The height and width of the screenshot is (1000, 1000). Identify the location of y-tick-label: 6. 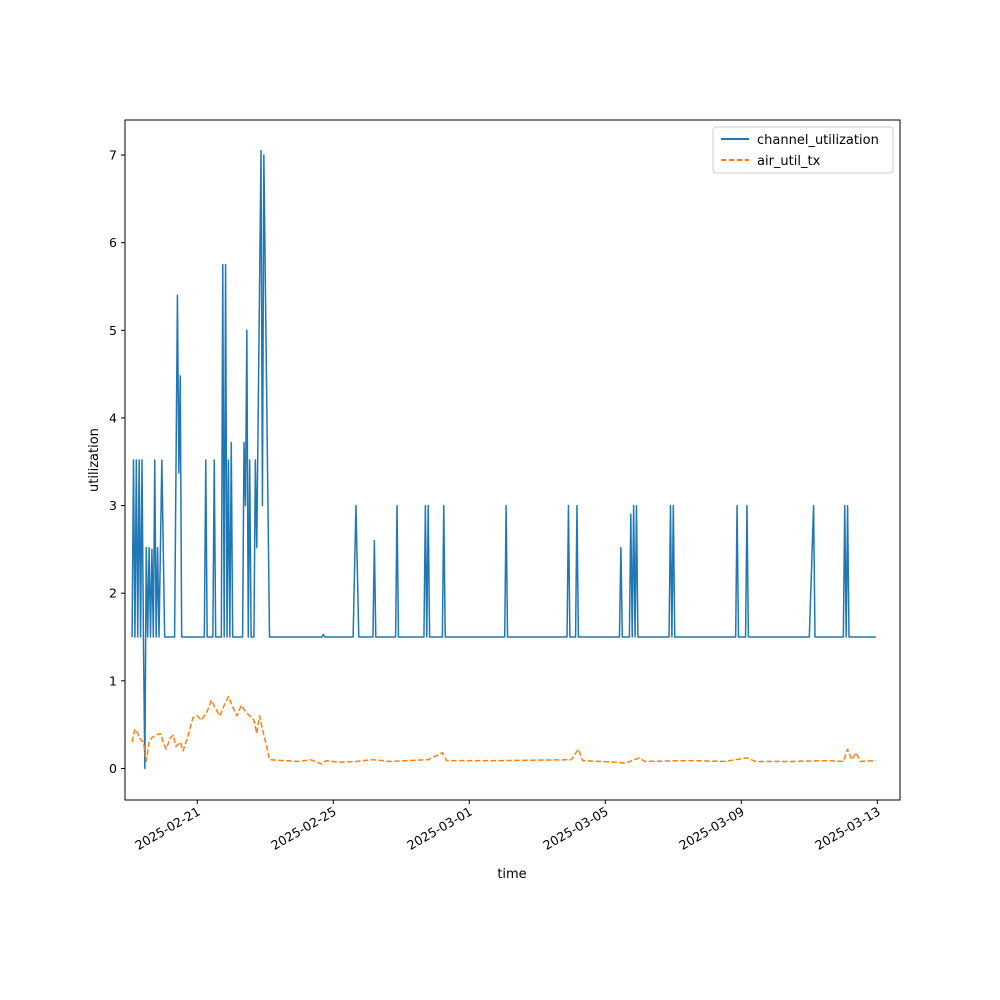
(113, 242).